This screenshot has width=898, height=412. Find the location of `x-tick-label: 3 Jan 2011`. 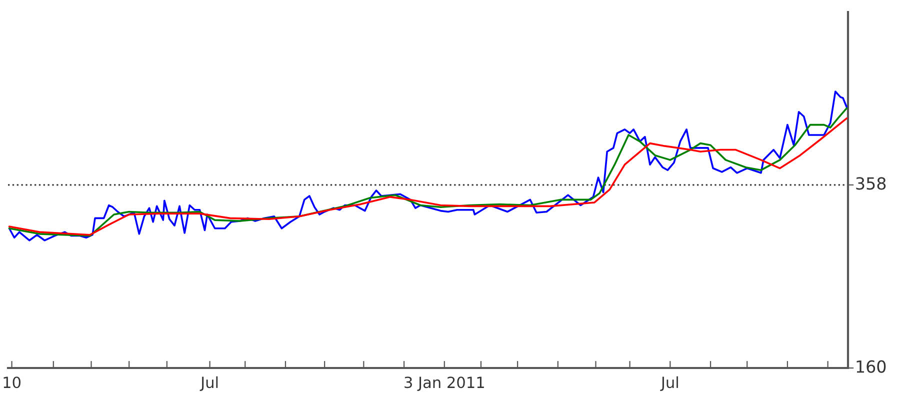

x-tick-label: 3 Jan 2011 is located at coordinates (444, 383).